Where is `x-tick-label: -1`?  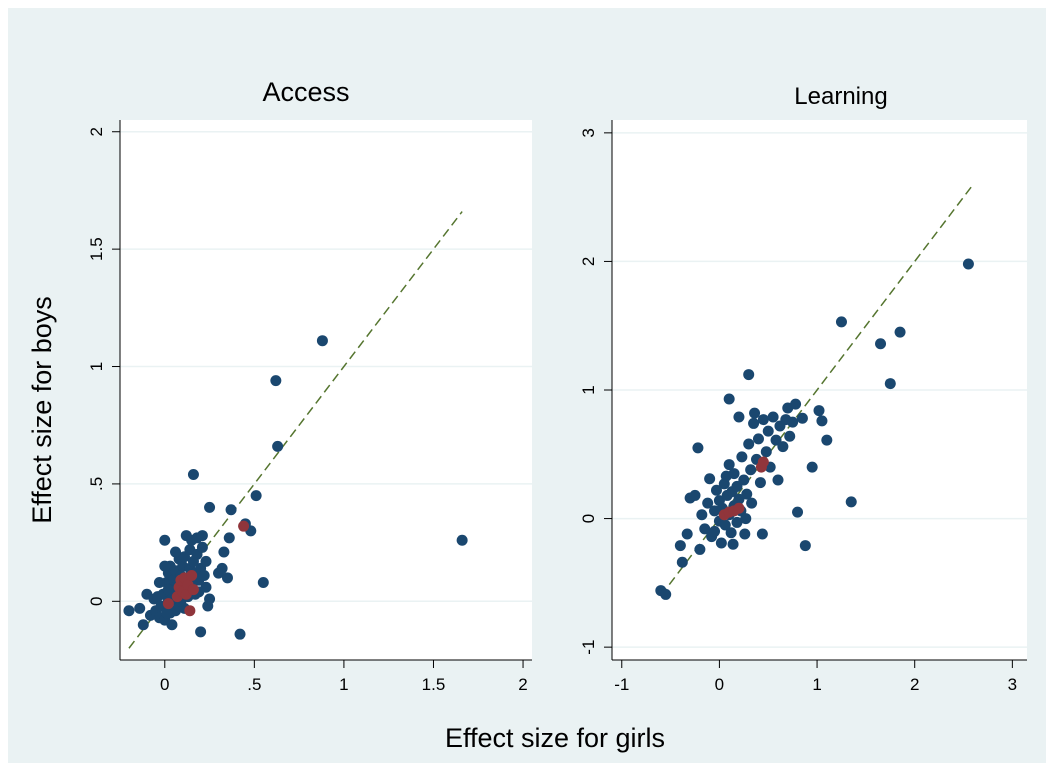 x-tick-label: -1 is located at coordinates (621, 684).